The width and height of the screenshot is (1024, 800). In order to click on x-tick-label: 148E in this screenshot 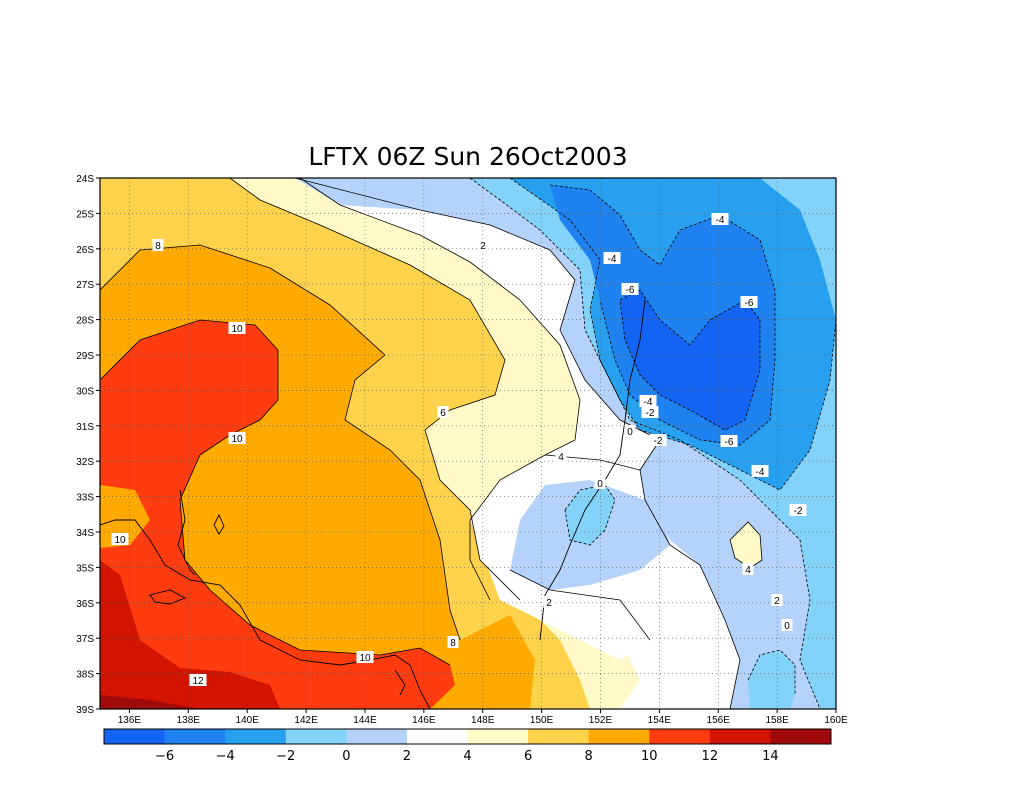, I will do `click(483, 720)`.